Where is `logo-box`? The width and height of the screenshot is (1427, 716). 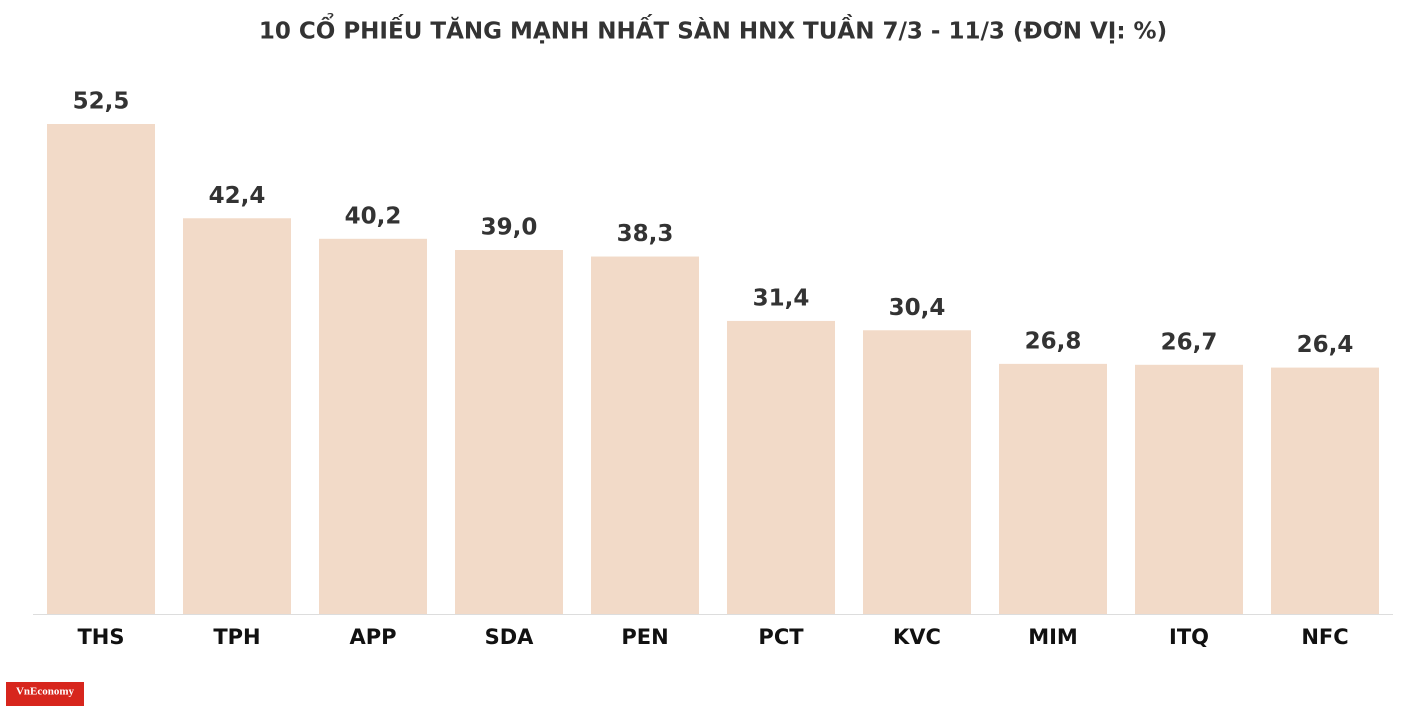
logo-box is located at coordinates (45, 694).